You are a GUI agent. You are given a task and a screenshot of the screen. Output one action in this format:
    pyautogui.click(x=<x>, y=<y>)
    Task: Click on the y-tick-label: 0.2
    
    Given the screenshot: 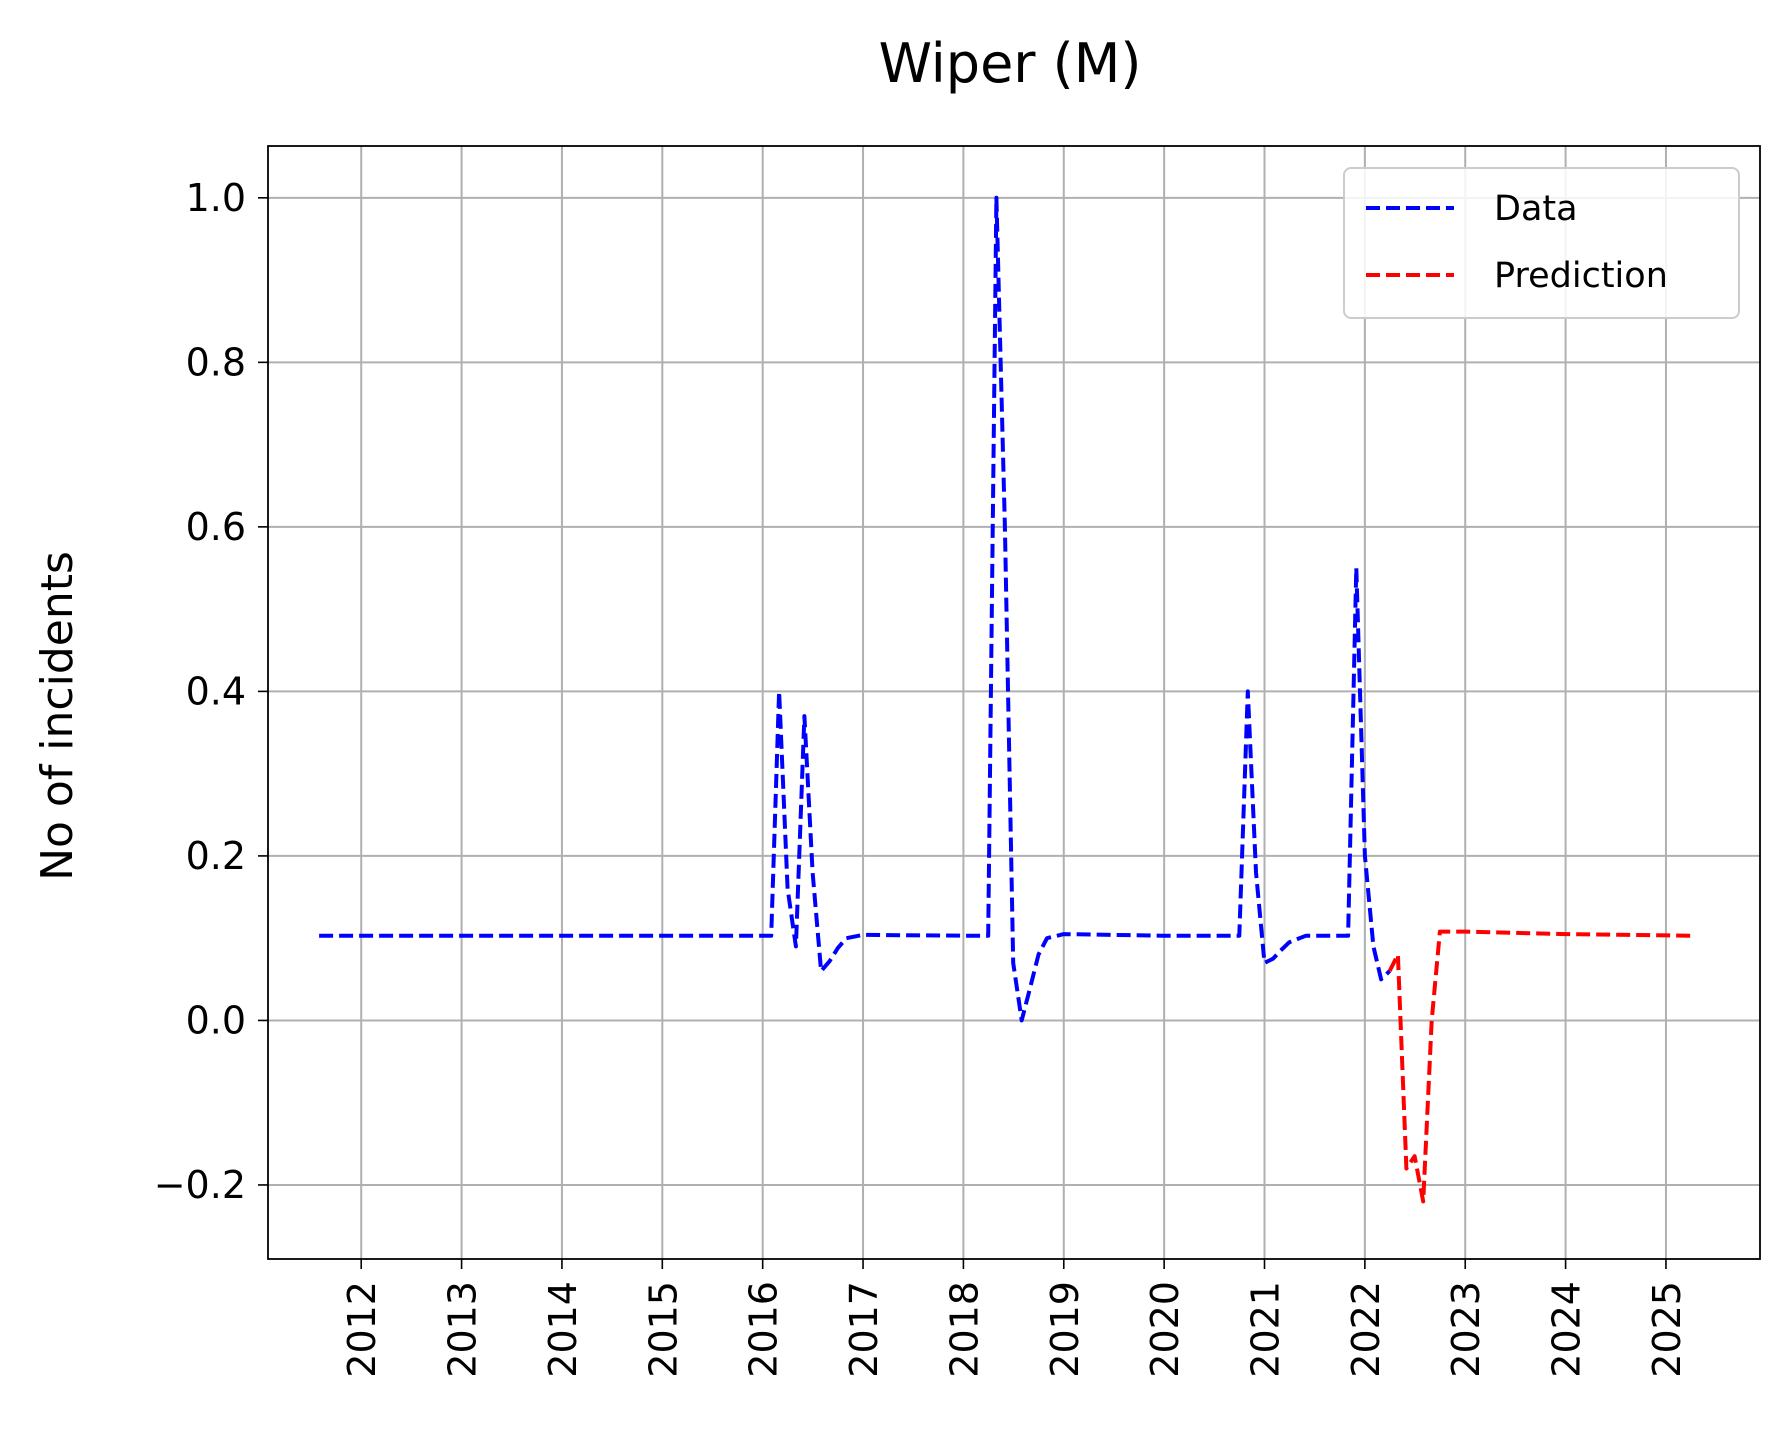 What is the action you would take?
    pyautogui.click(x=216, y=856)
    